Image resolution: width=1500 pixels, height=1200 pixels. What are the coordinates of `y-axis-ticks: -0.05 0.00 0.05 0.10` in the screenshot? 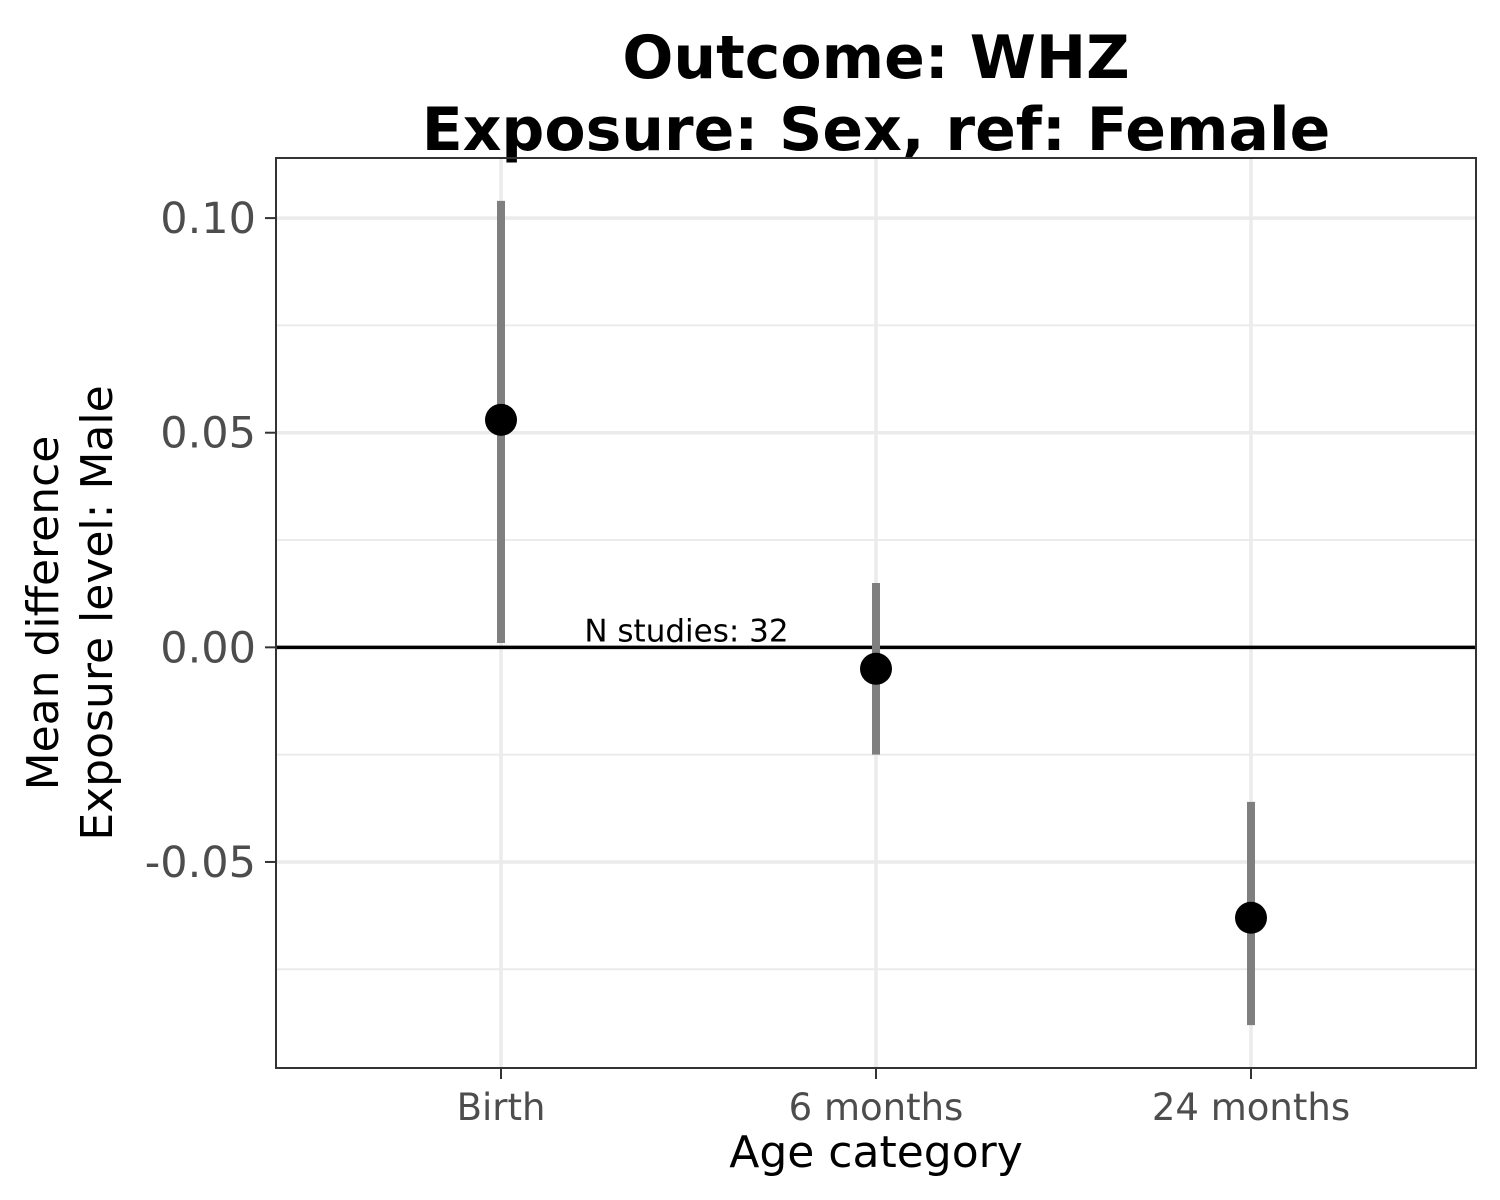 It's located at (210, 541).